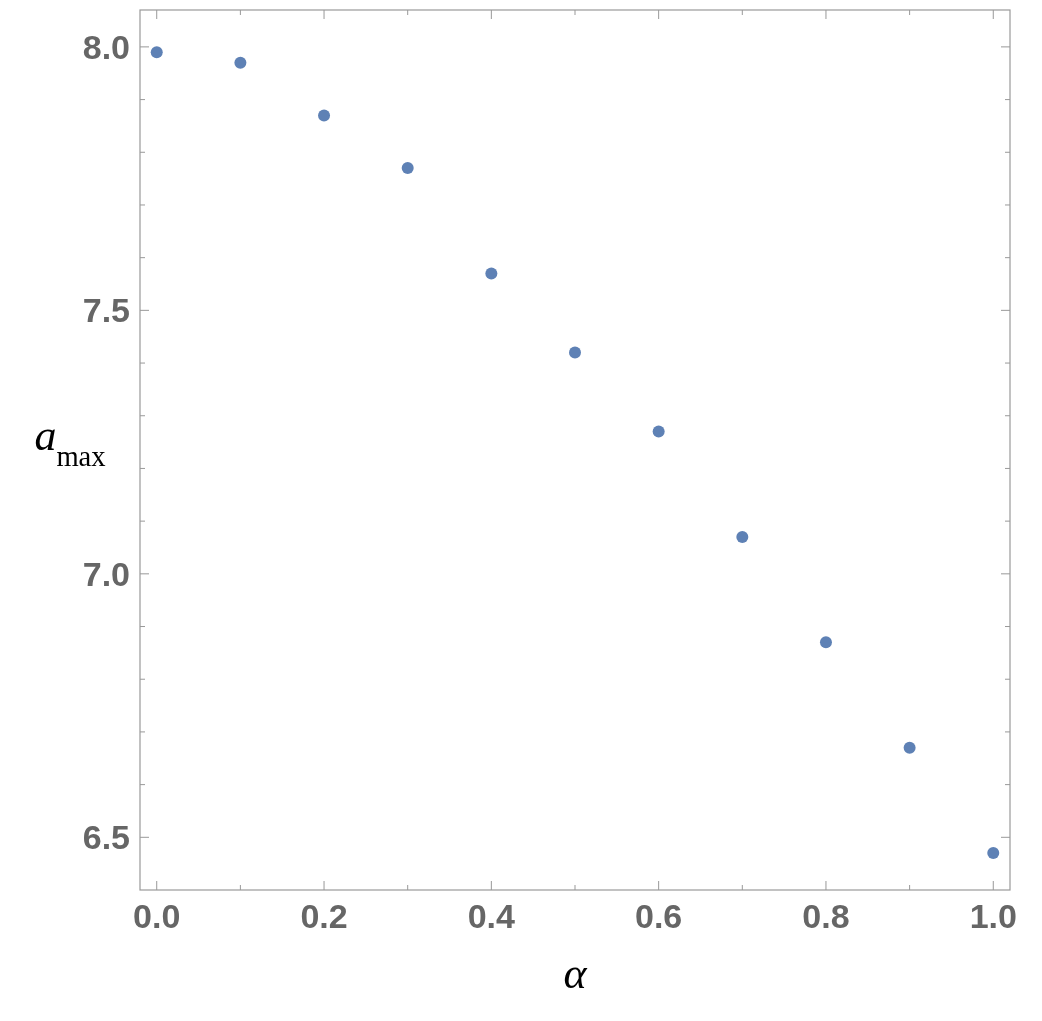  I want to click on y-tick-label: 7.5, so click(106, 310).